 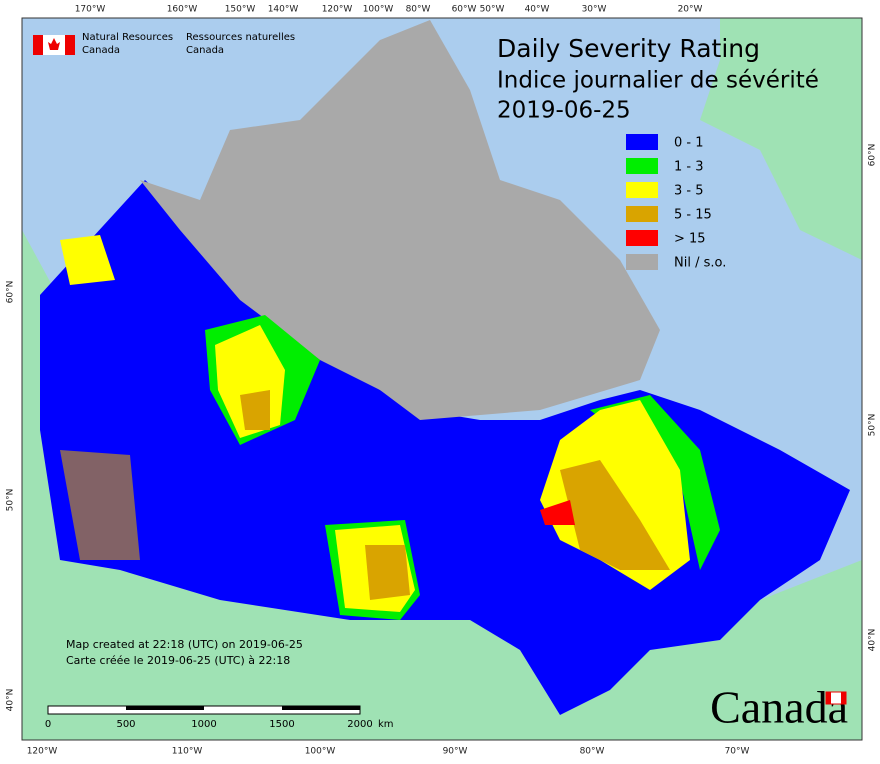 I want to click on graticule-label: 110°W, so click(x=187, y=752).